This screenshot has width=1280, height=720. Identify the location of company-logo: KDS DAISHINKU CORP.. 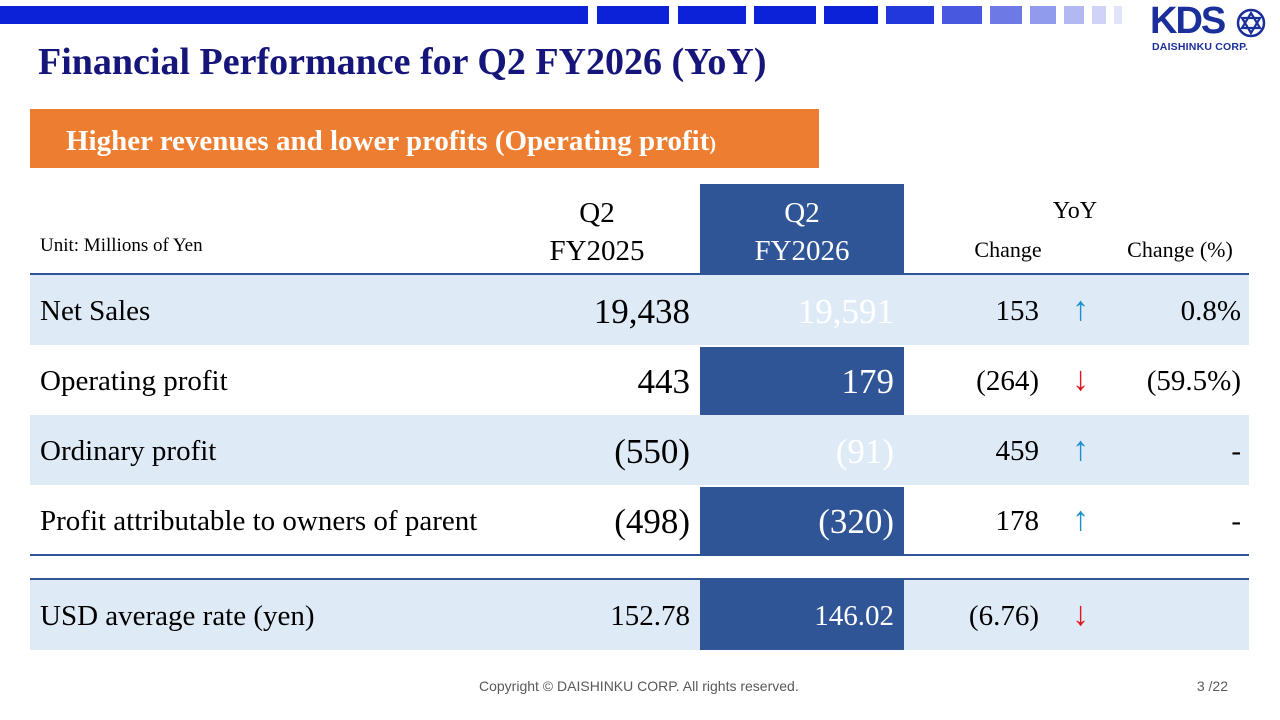
(1209, 27).